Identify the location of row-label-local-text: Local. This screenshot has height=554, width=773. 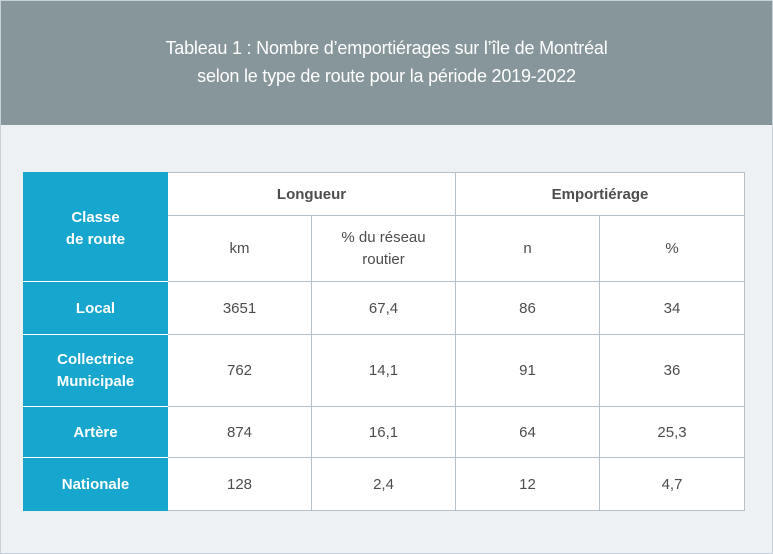
(95, 308).